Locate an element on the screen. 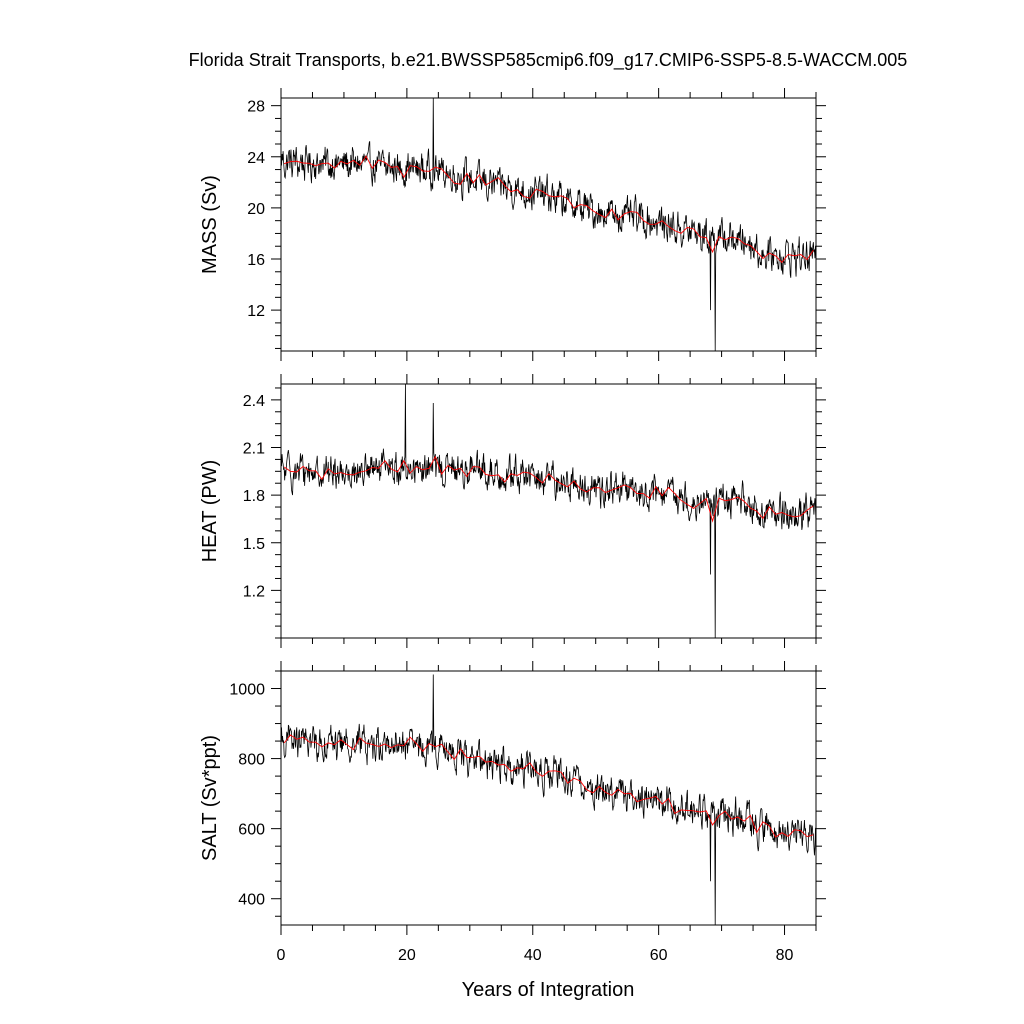  y-axis-label: MASS (Sv) is located at coordinates (210, 224).